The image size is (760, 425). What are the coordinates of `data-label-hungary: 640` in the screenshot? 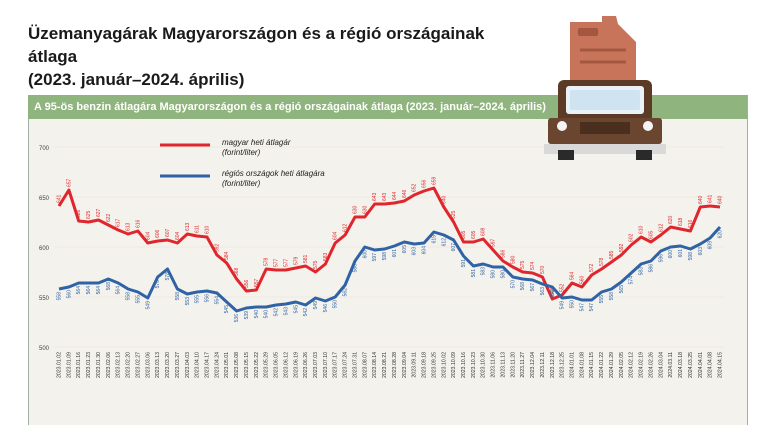 It's located at (721, 199).